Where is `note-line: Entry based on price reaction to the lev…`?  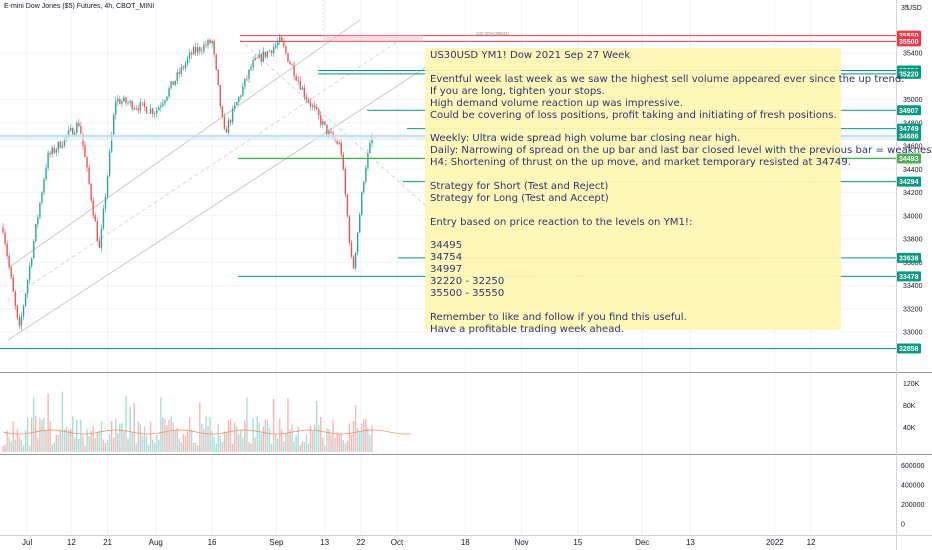 note-line: Entry based on price reaction to the lev… is located at coordinates (561, 222).